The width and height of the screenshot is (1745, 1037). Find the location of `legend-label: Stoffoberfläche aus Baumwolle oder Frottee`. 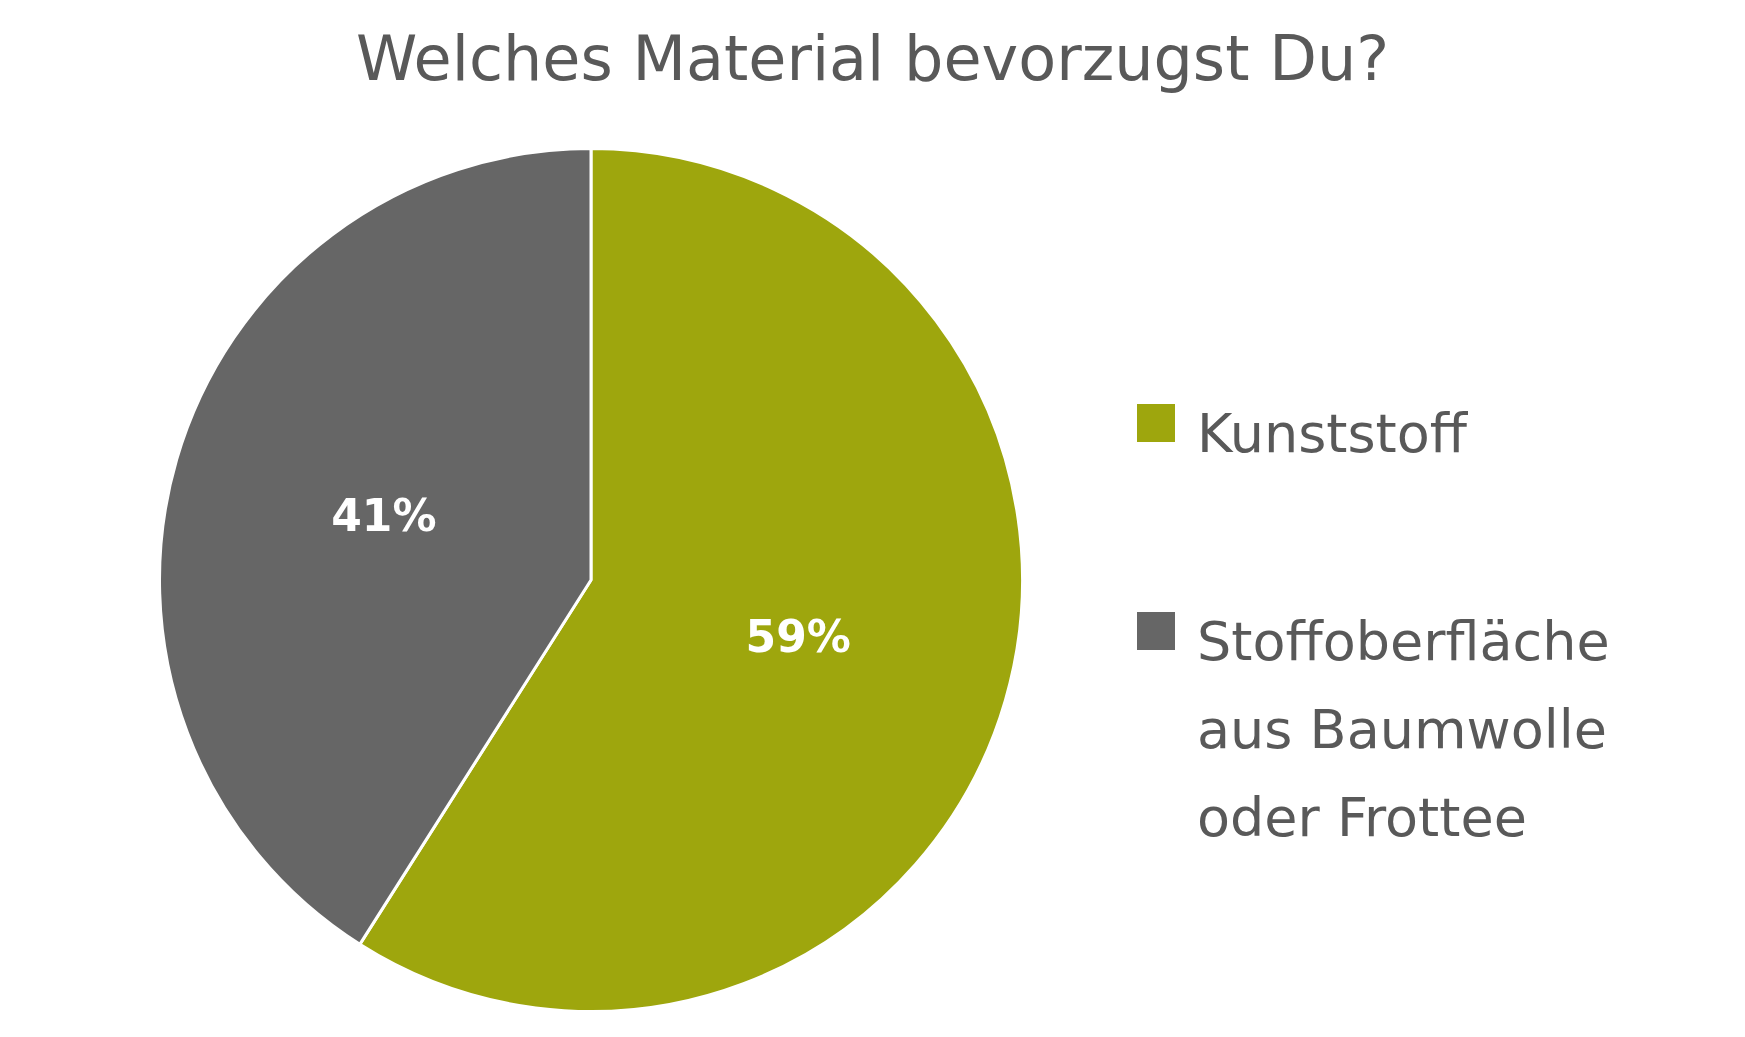

legend-label: Stoffoberfläche aus Baumwolle oder Frottee is located at coordinates (1404, 730).